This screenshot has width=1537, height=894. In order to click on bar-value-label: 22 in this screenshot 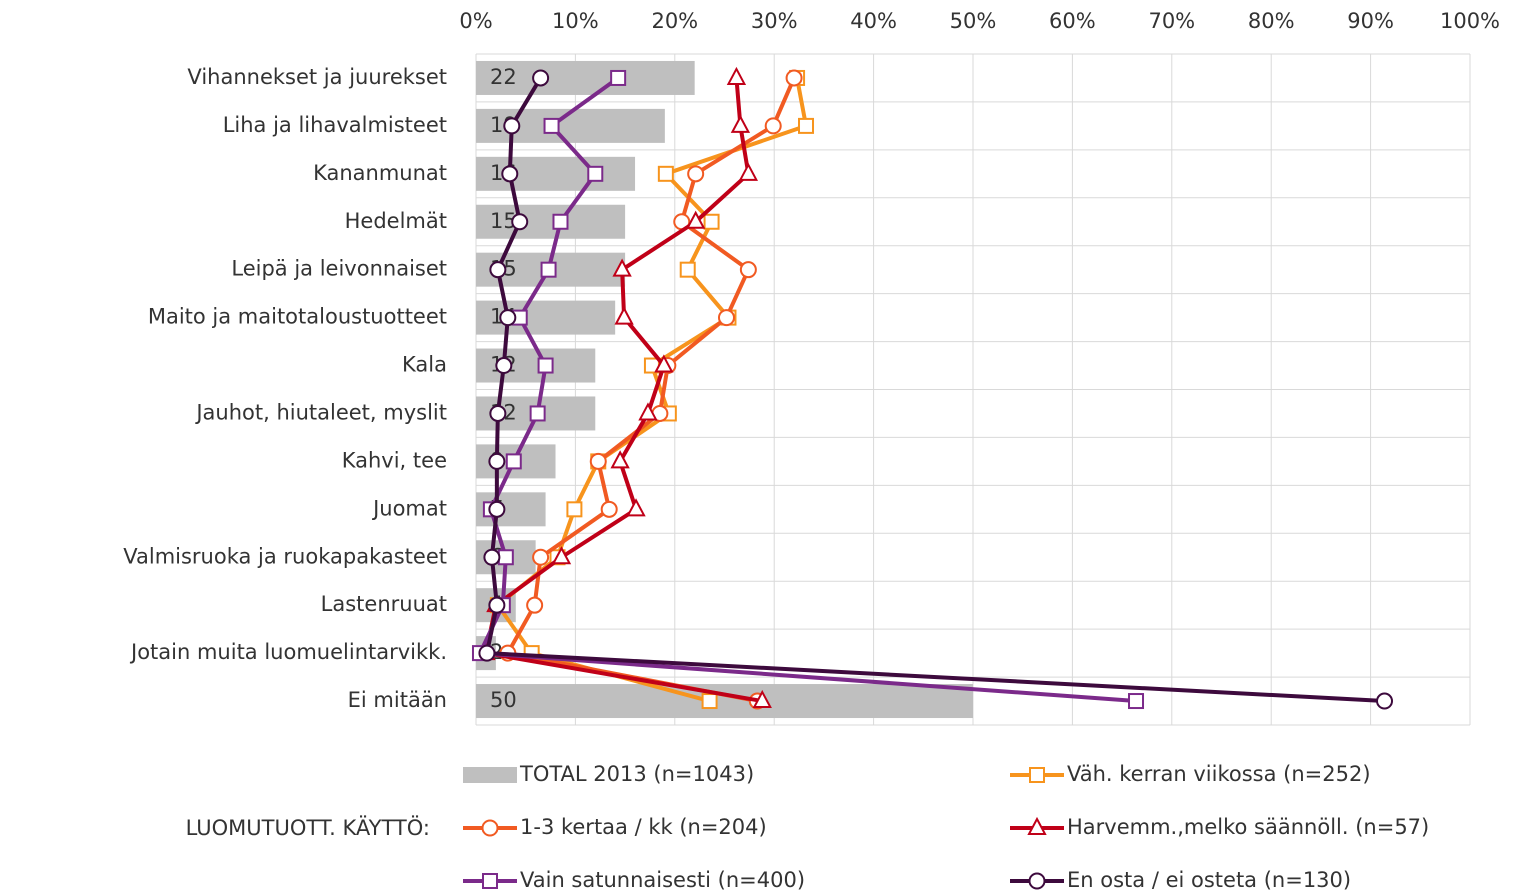, I will do `click(503, 77)`.